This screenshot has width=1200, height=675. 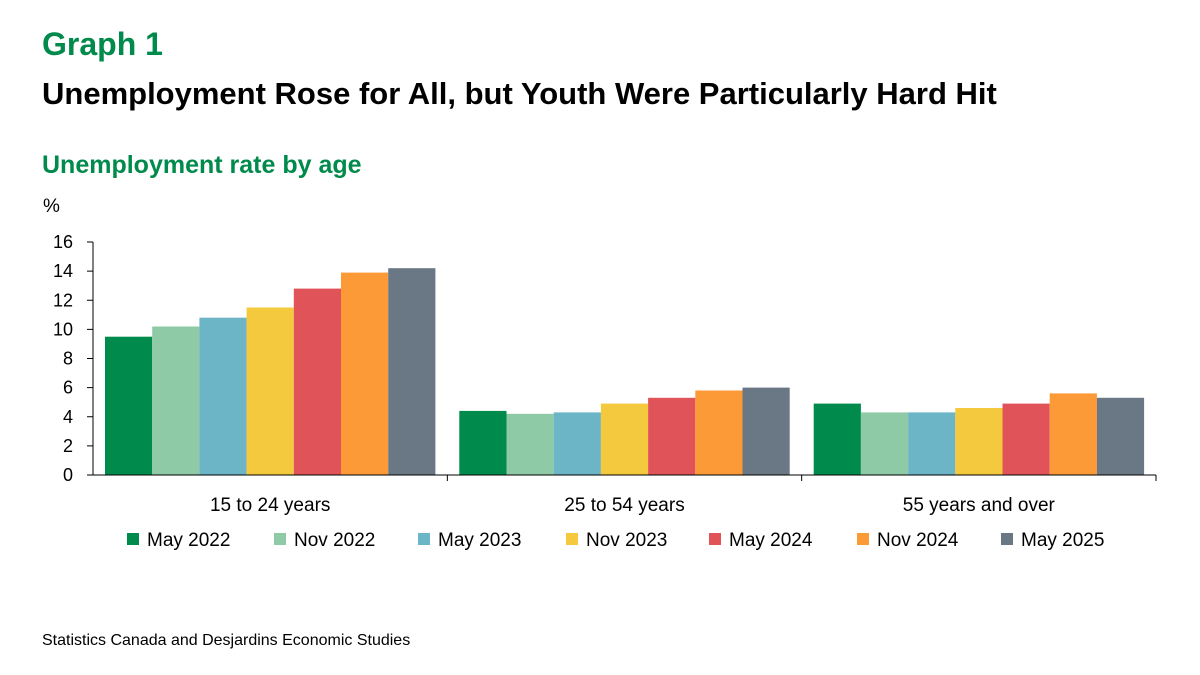 I want to click on y-tick-label: 16, so click(x=63, y=242).